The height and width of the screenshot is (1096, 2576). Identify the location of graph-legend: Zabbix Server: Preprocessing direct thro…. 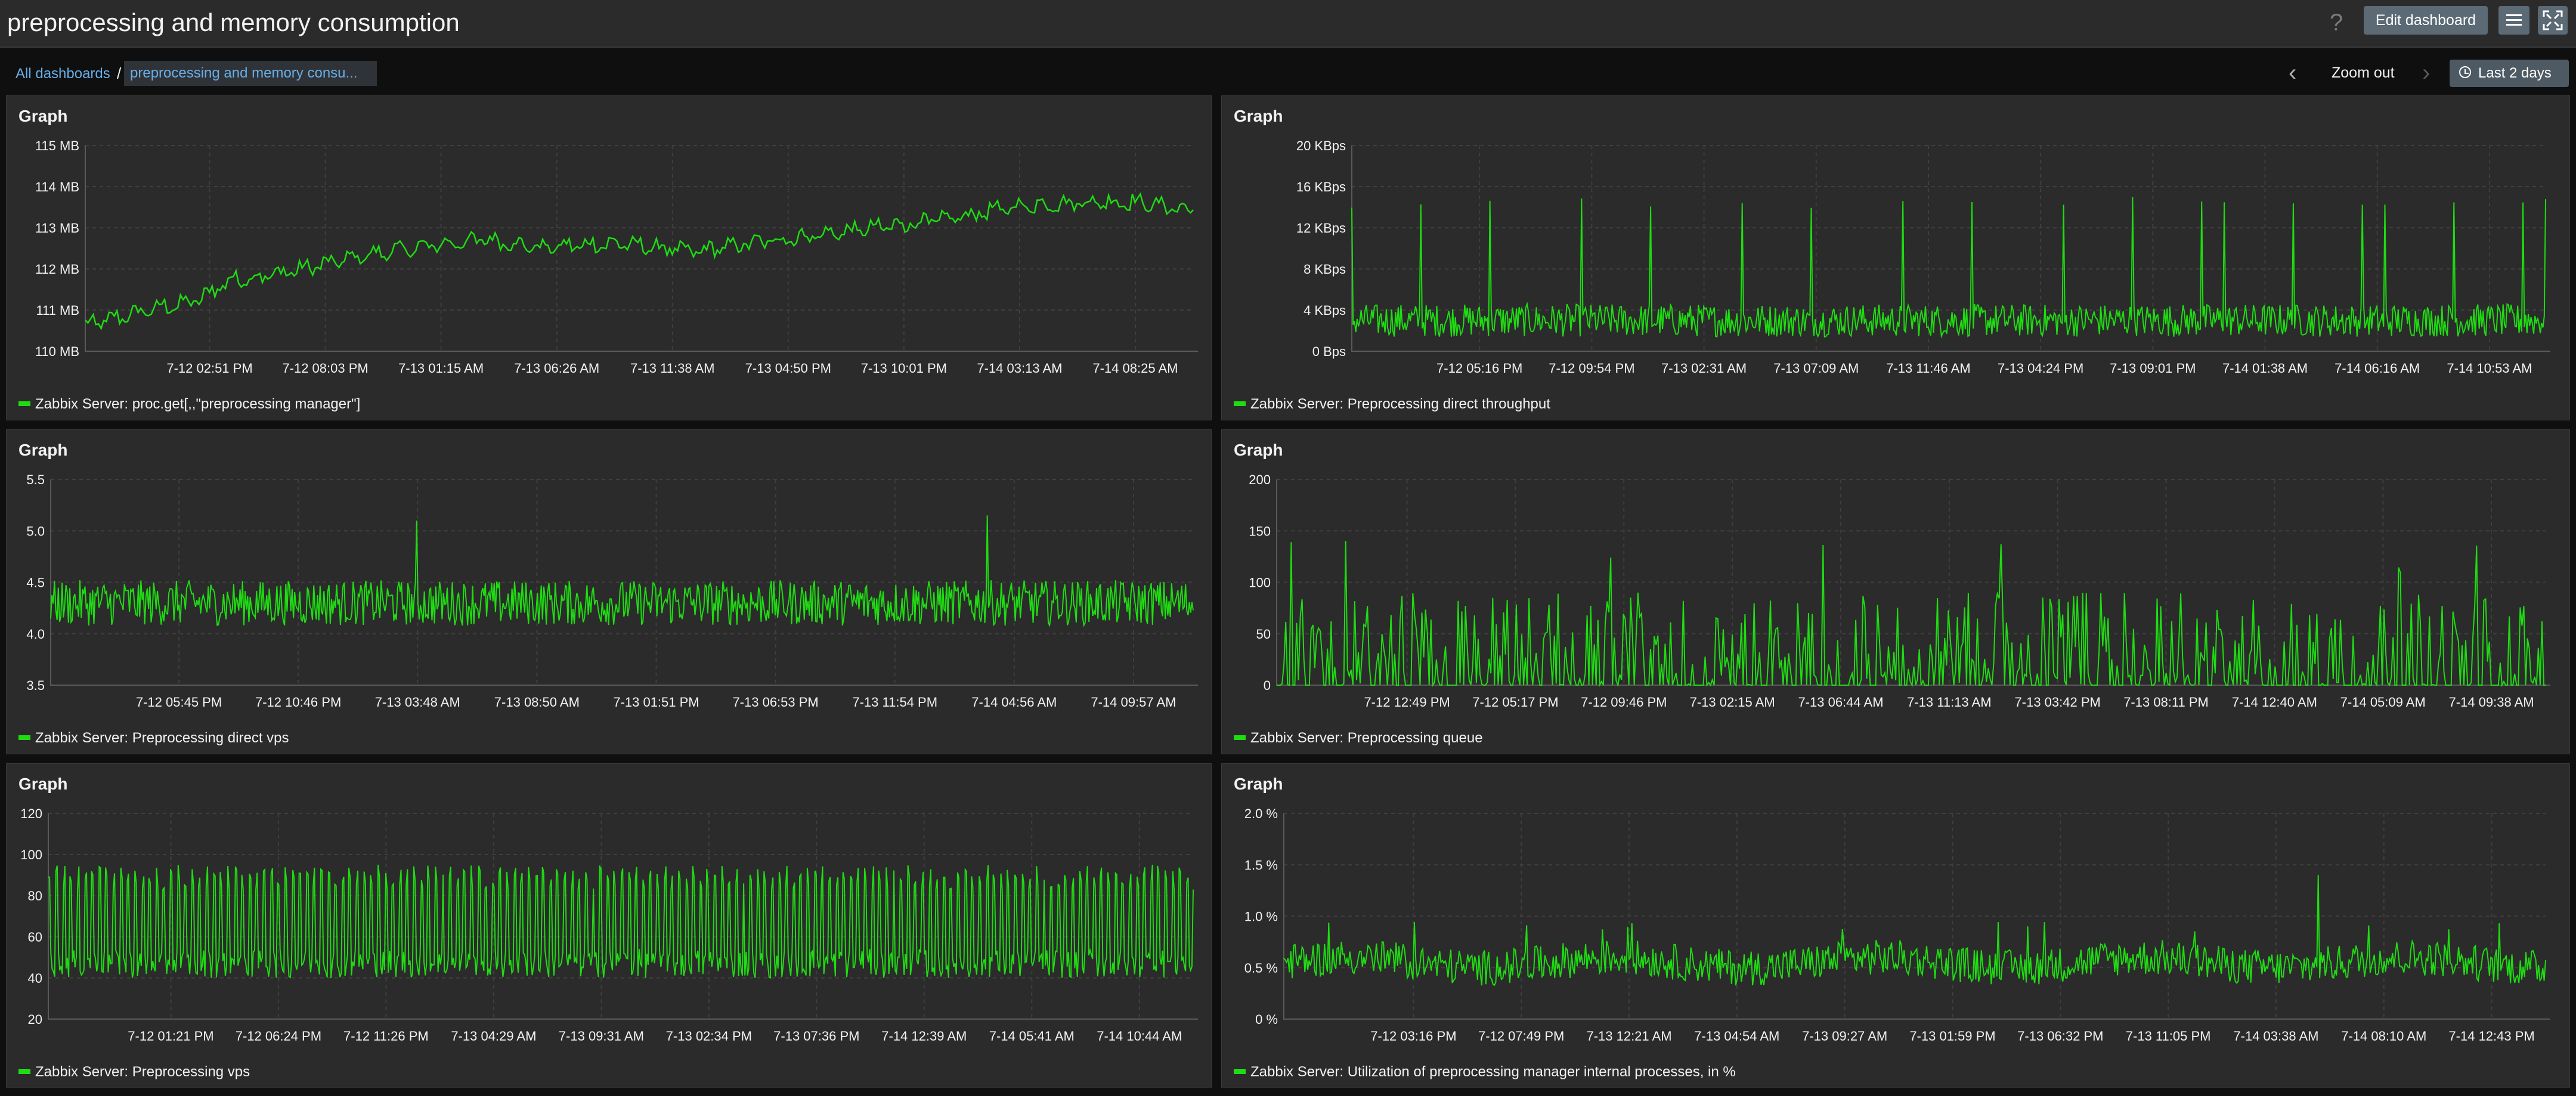
(1392, 404).